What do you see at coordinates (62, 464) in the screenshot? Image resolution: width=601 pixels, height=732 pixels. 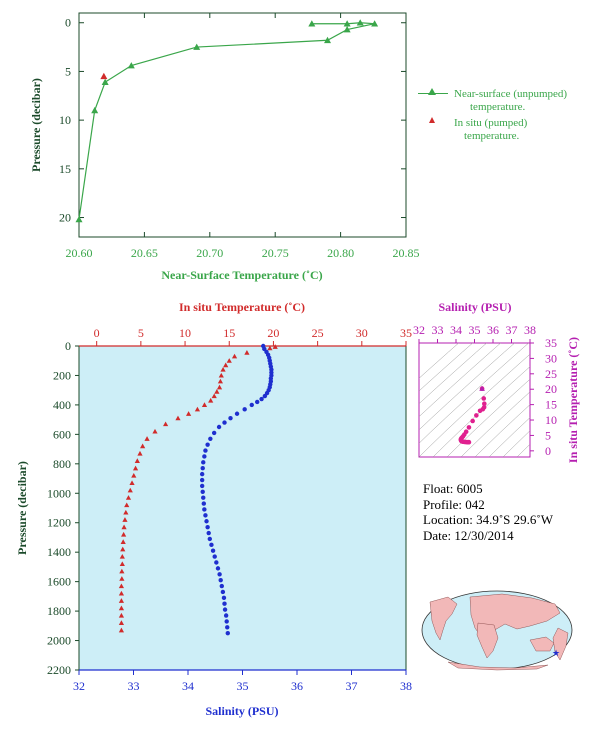 I see `pressure-tick-label: 800` at bounding box center [62, 464].